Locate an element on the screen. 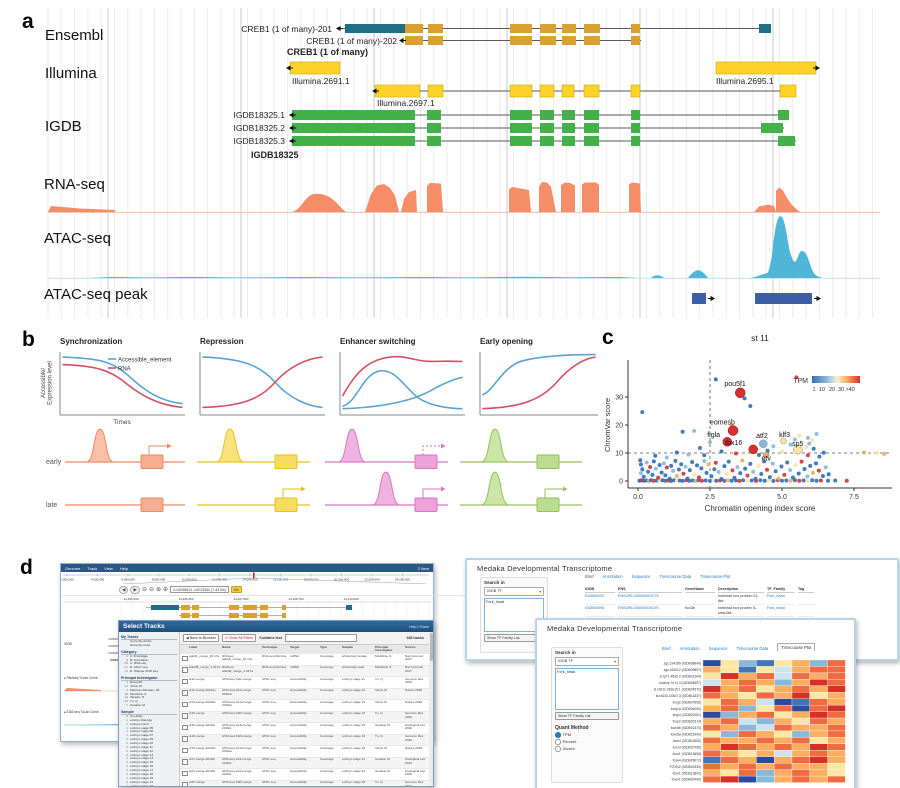  gene-bold-label: CREB1 (1 of many) is located at coordinates (327, 52).